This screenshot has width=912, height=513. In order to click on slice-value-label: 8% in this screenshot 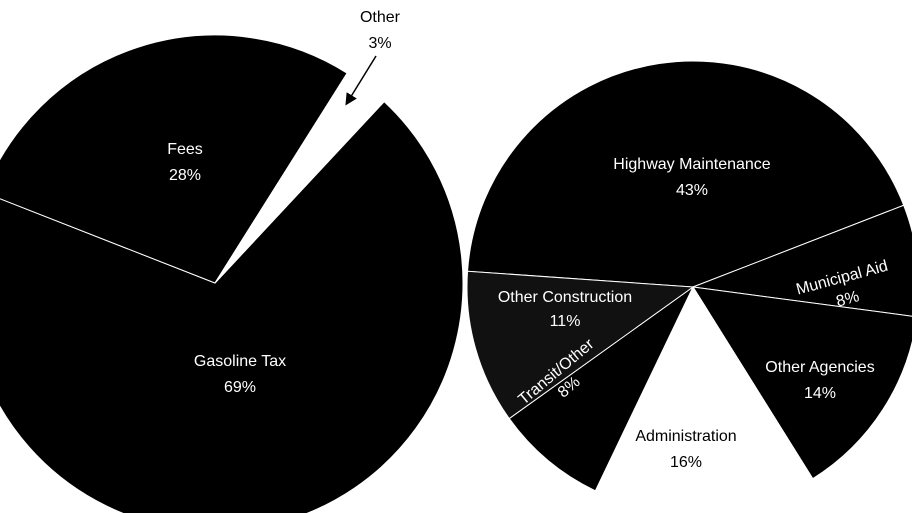, I will do `click(847, 299)`.